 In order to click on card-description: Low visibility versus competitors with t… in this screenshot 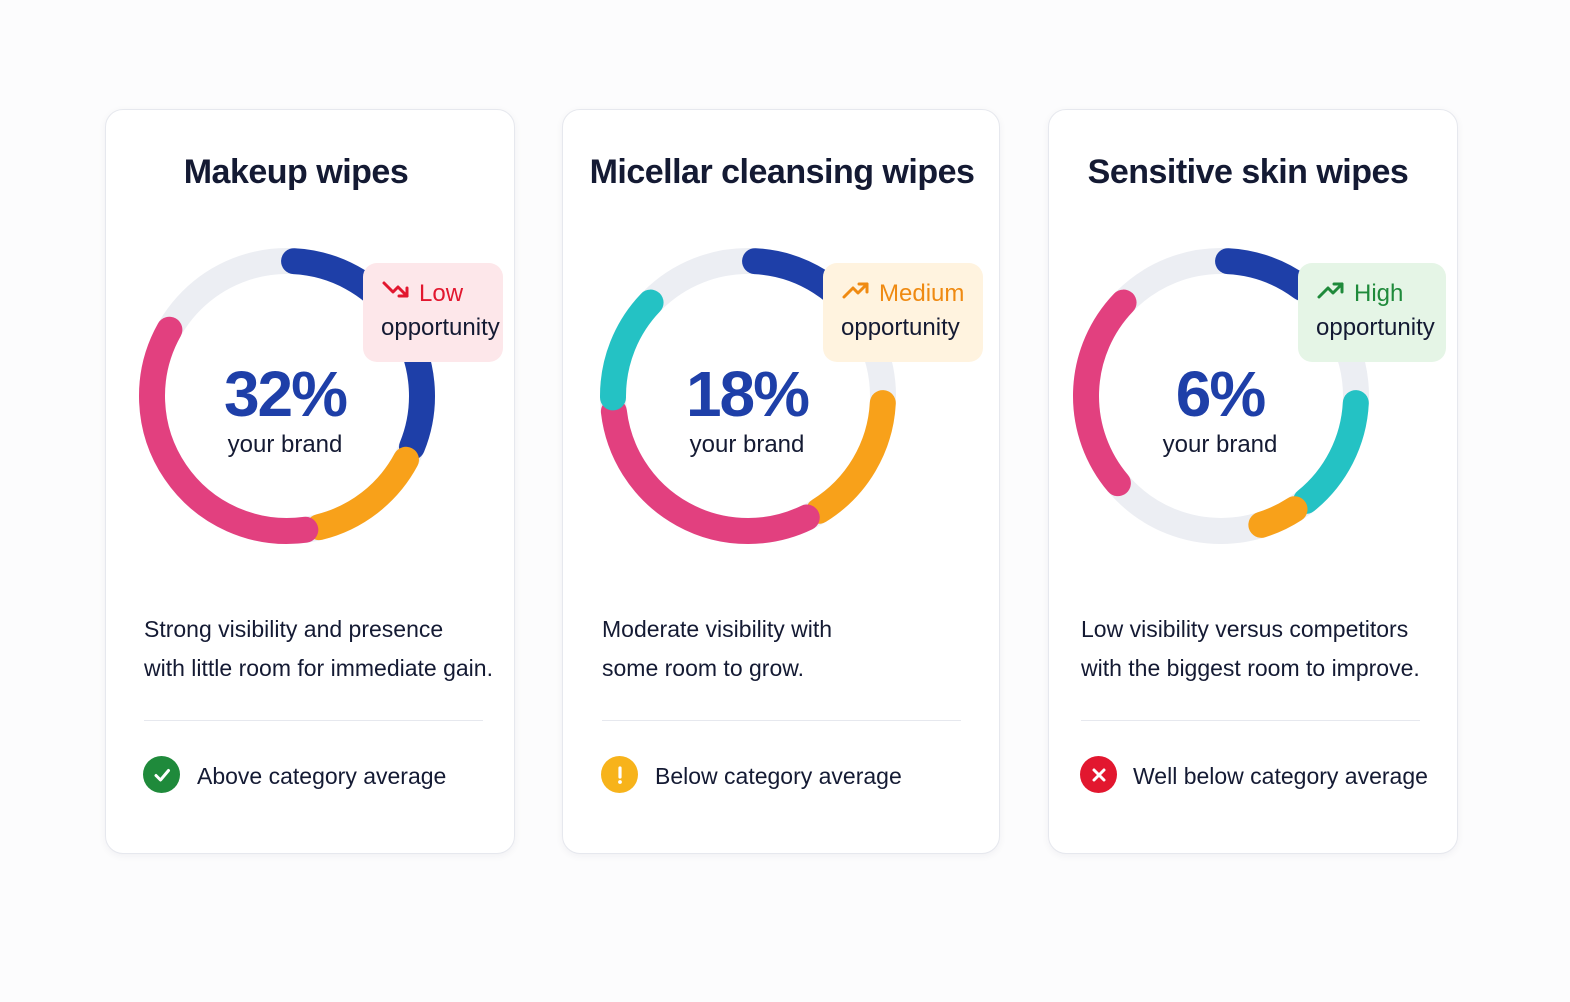, I will do `click(1261, 649)`.